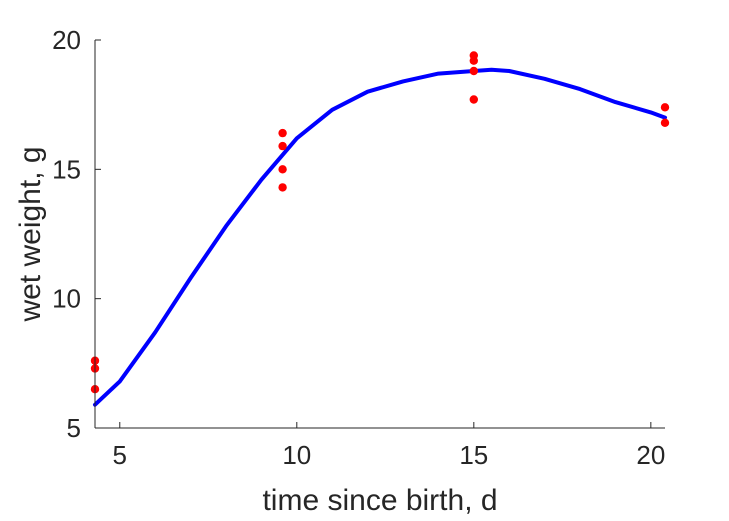 Image resolution: width=729 pixels, height=521 pixels. I want to click on x-axis-label: time since birth, d, so click(379, 500).